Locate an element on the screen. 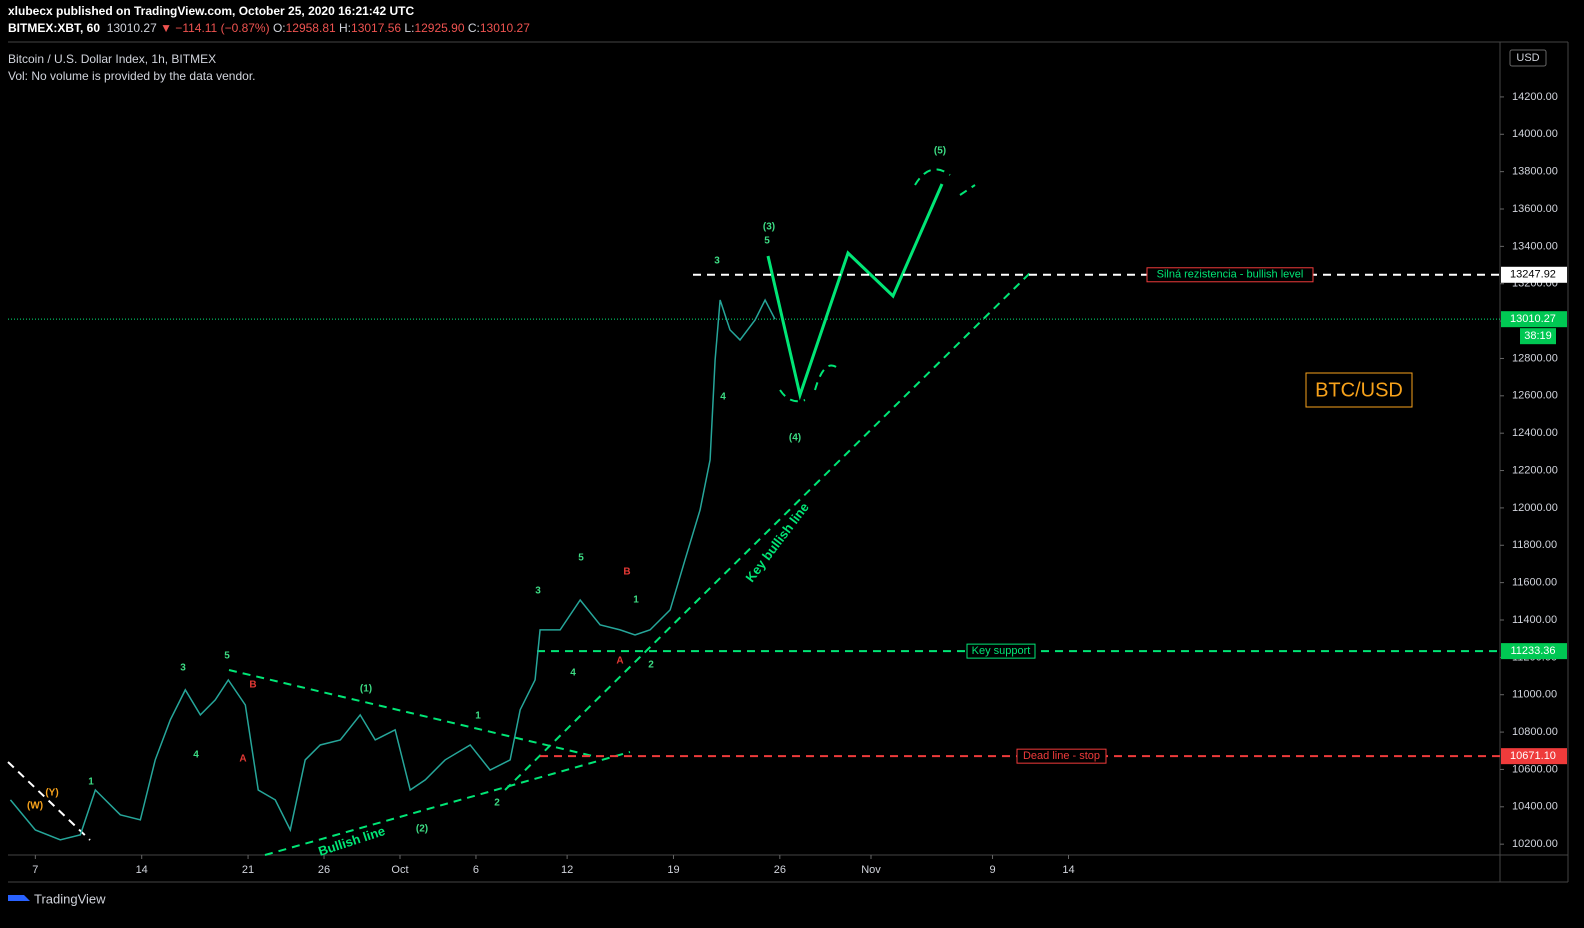 The height and width of the screenshot is (928, 1584). x-tick-label: 7 is located at coordinates (35, 870).